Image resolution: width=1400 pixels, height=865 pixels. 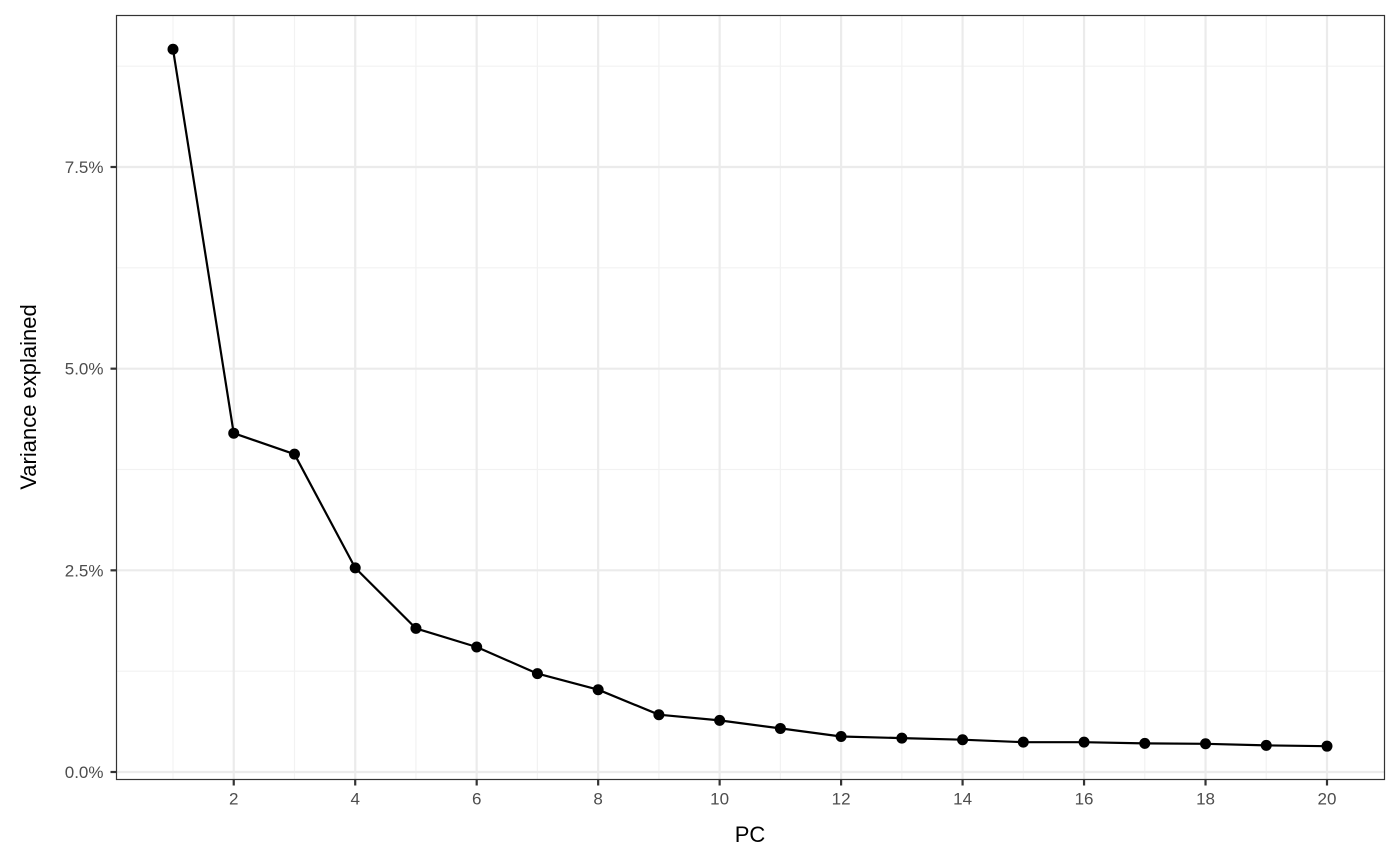 I want to click on x-tick-label: 12, so click(x=841, y=799).